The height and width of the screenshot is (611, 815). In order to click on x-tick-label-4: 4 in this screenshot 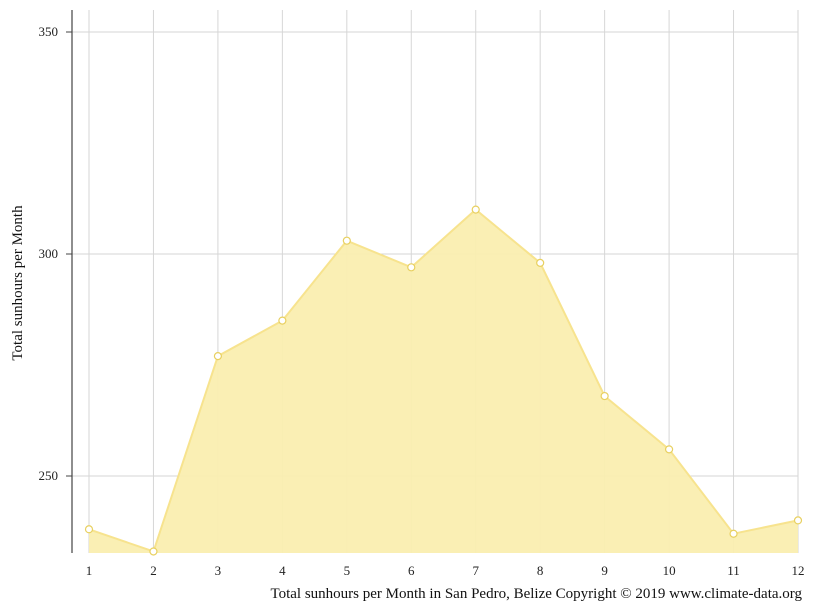, I will do `click(282, 570)`.